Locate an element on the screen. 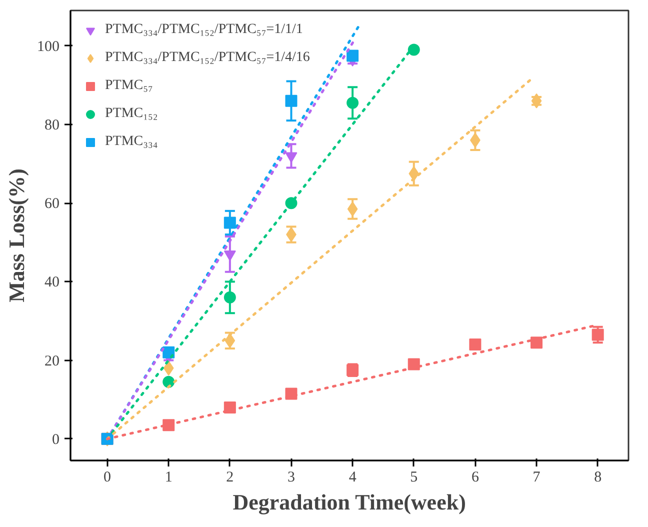 This screenshot has width=648, height=527. legend-label: PTMC₃₃₄/PTMC₁₅₂/PTMC₅₇=1/4/16 is located at coordinates (207, 58).